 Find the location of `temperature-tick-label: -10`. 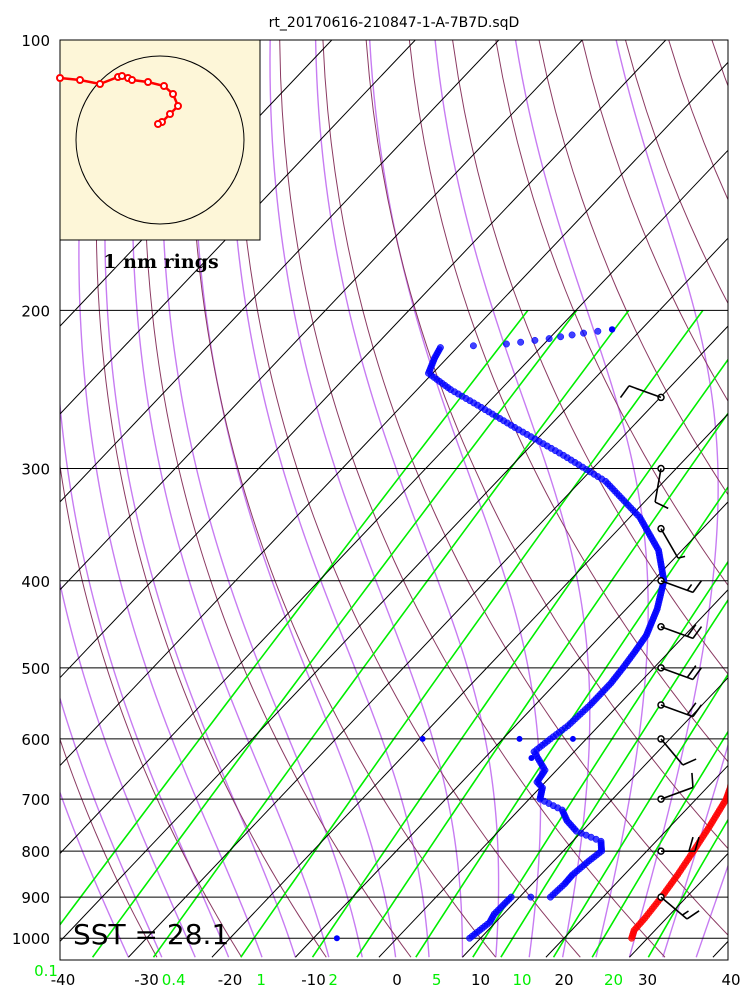

temperature-tick-label: -10 is located at coordinates (313, 980).